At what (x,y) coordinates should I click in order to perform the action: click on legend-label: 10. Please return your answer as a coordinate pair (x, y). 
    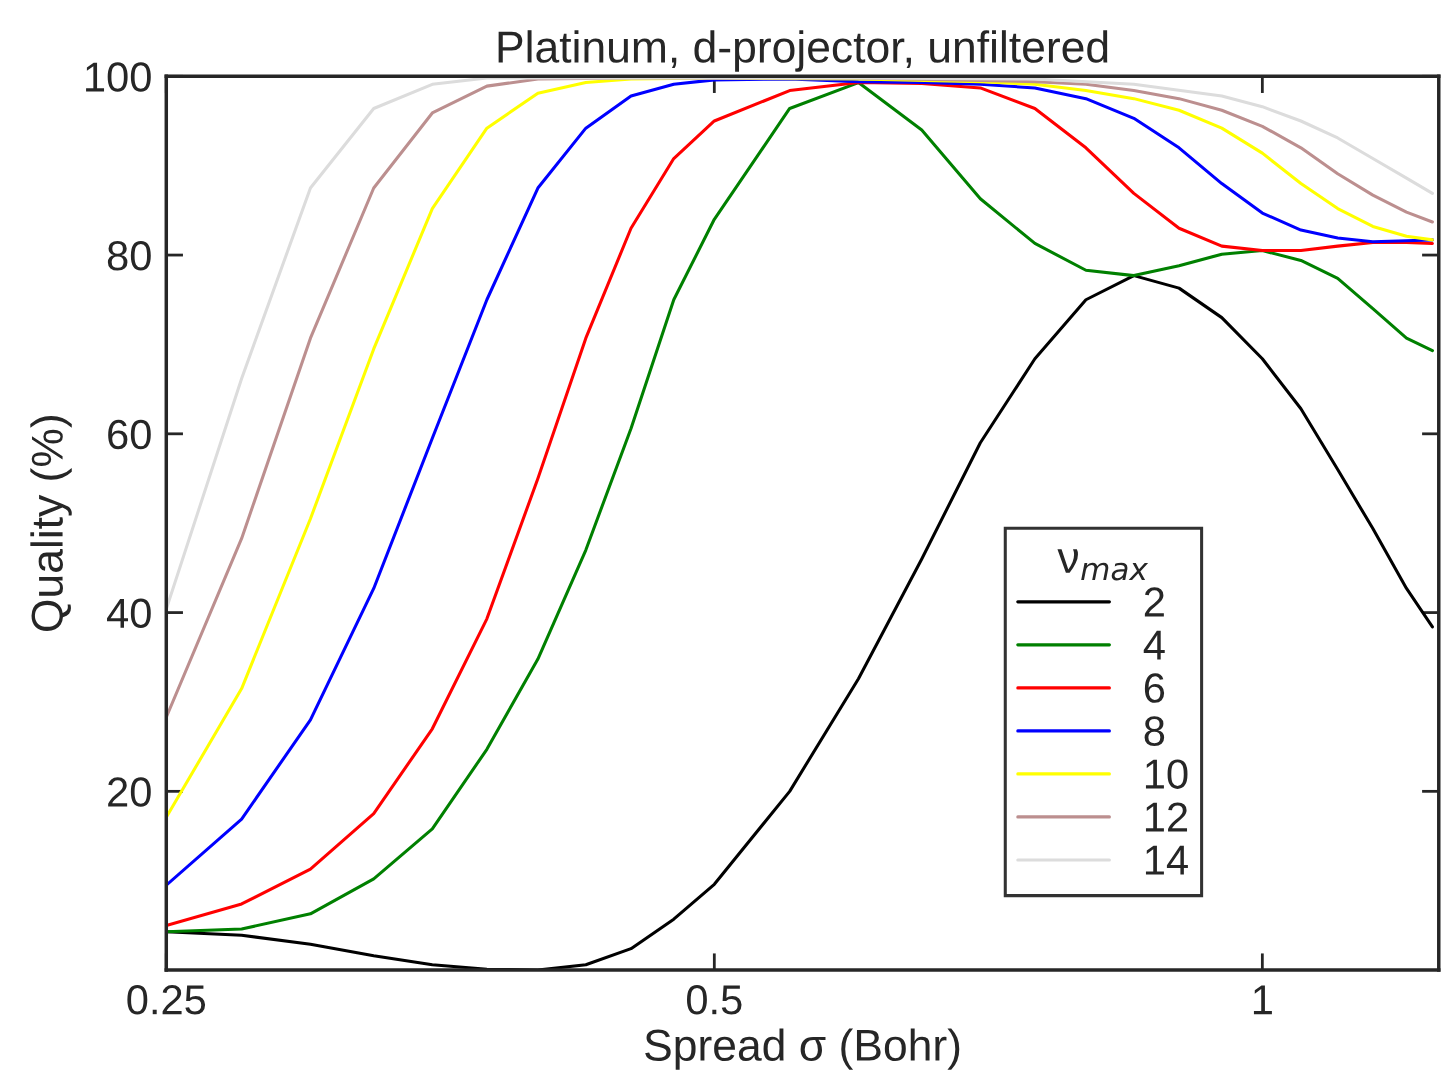
    Looking at the image, I should click on (1166, 774).